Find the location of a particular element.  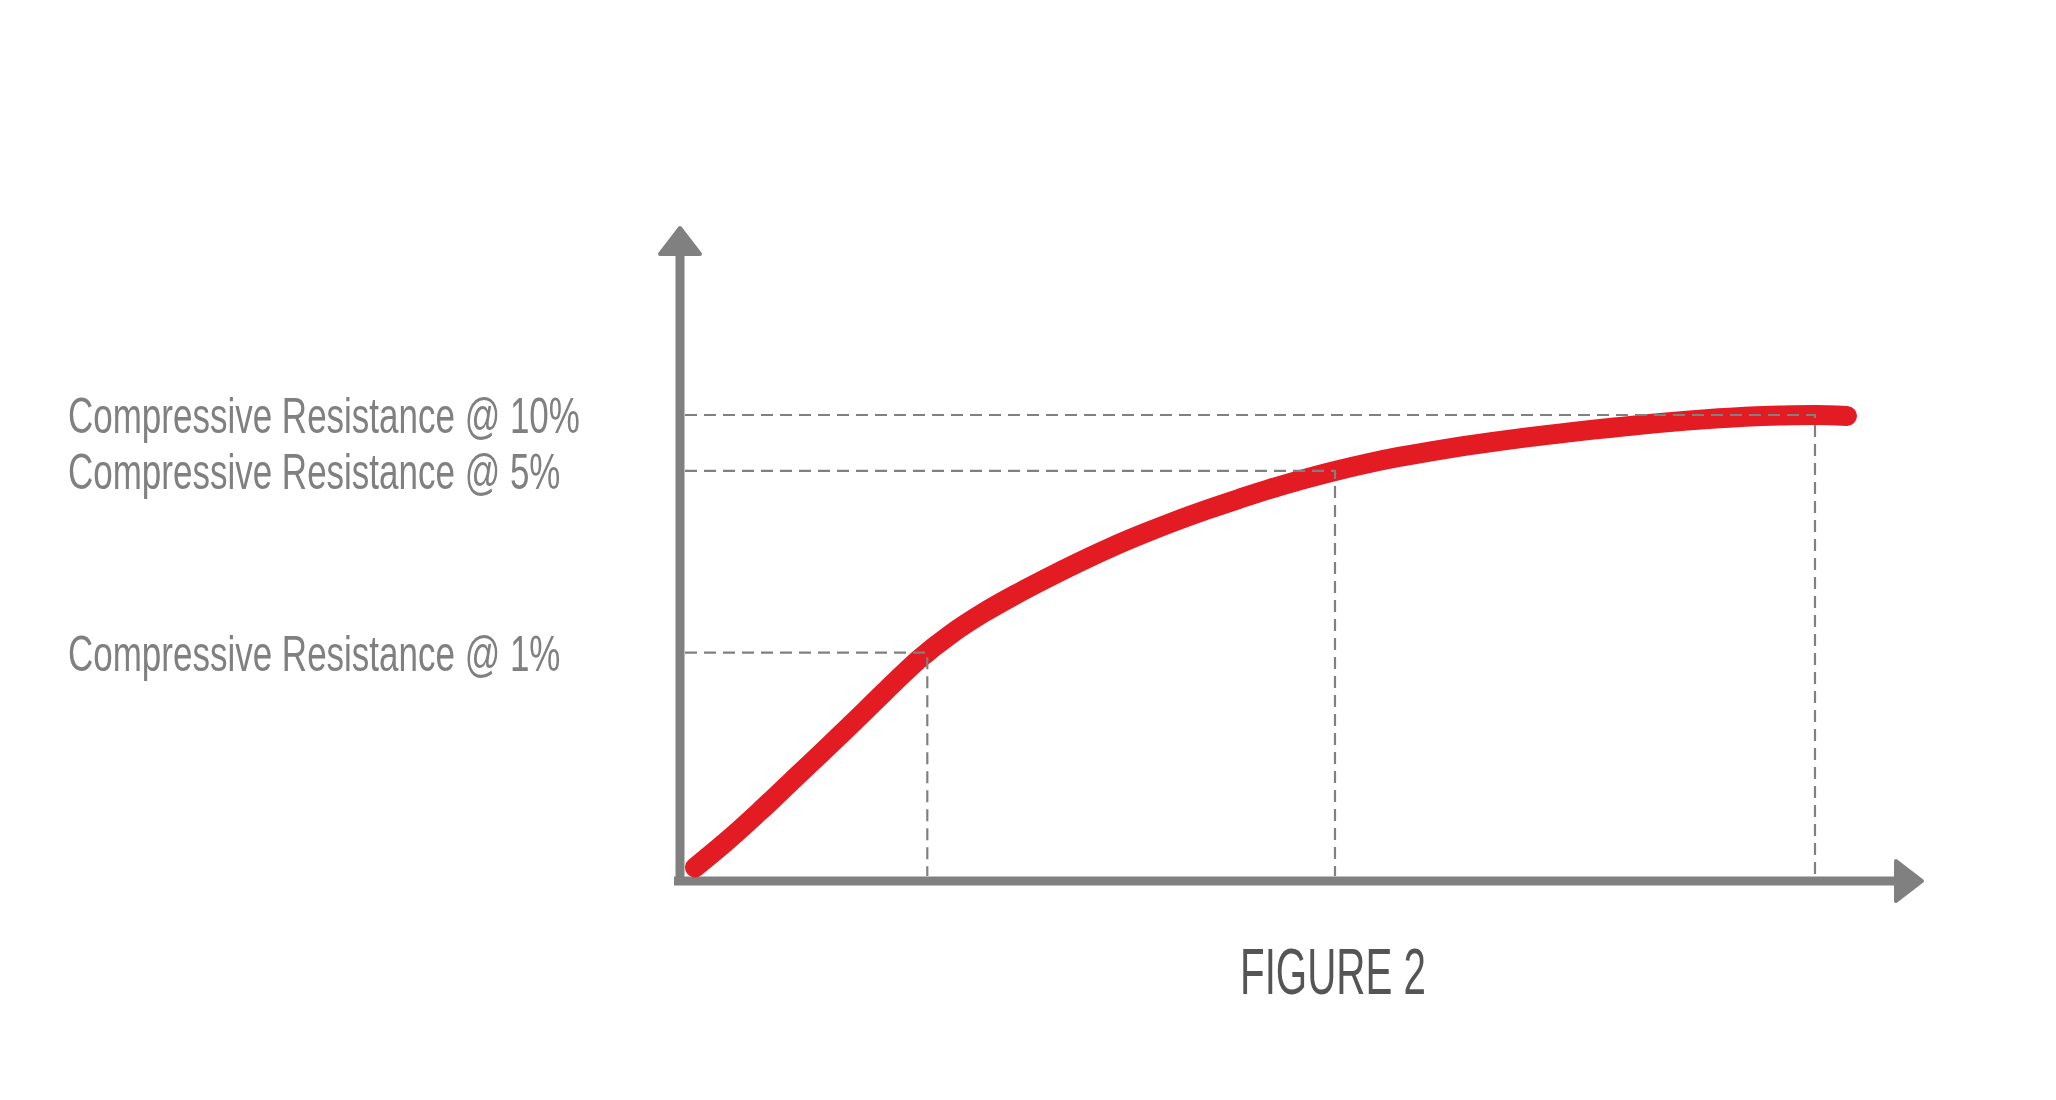

ref-line-label: Compressive Resistance @ 5% is located at coordinates (314, 471).